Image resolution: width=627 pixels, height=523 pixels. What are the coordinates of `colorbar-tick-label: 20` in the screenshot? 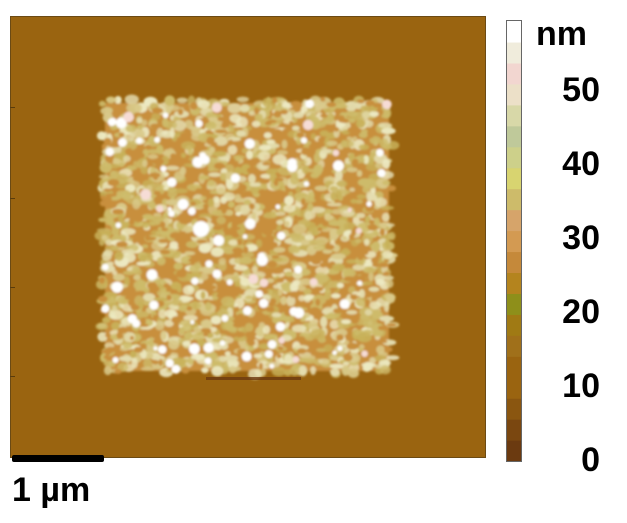 It's located at (581, 312).